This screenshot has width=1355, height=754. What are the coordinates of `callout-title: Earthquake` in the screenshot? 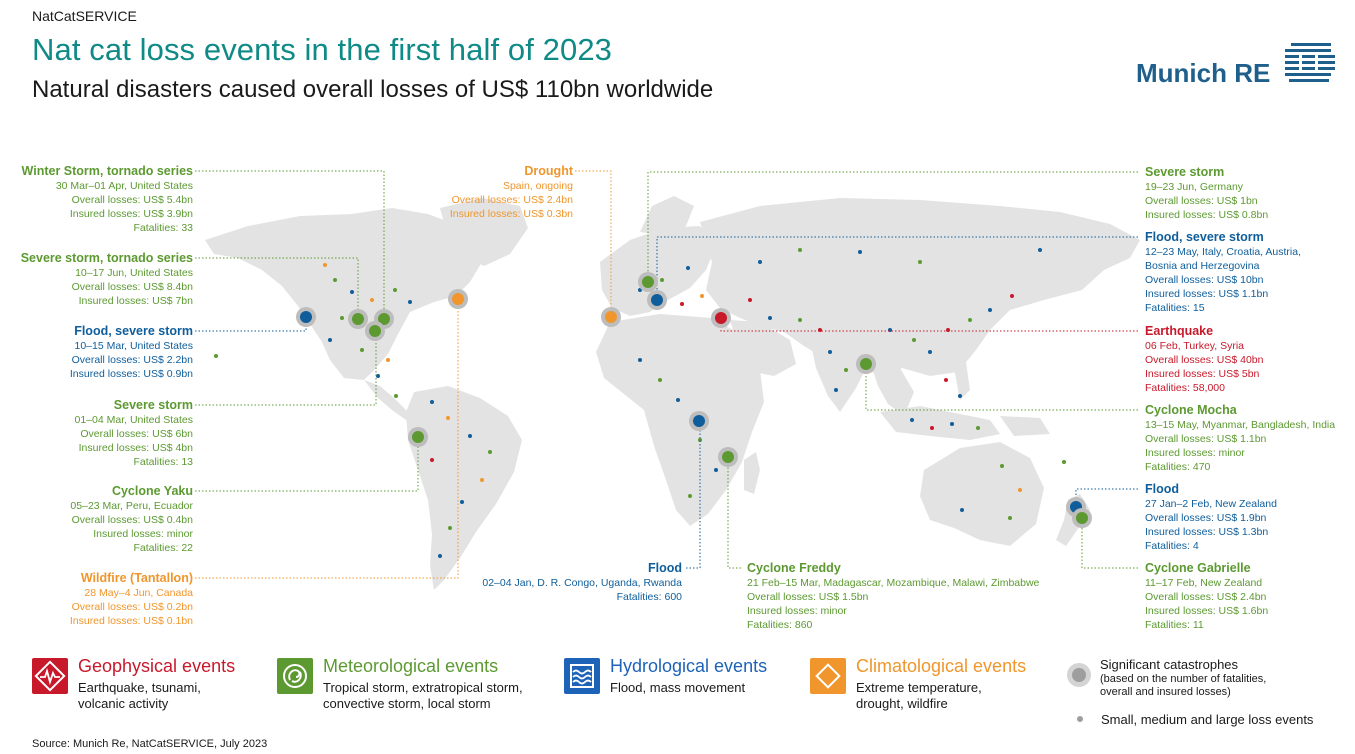 It's located at (1179, 331).